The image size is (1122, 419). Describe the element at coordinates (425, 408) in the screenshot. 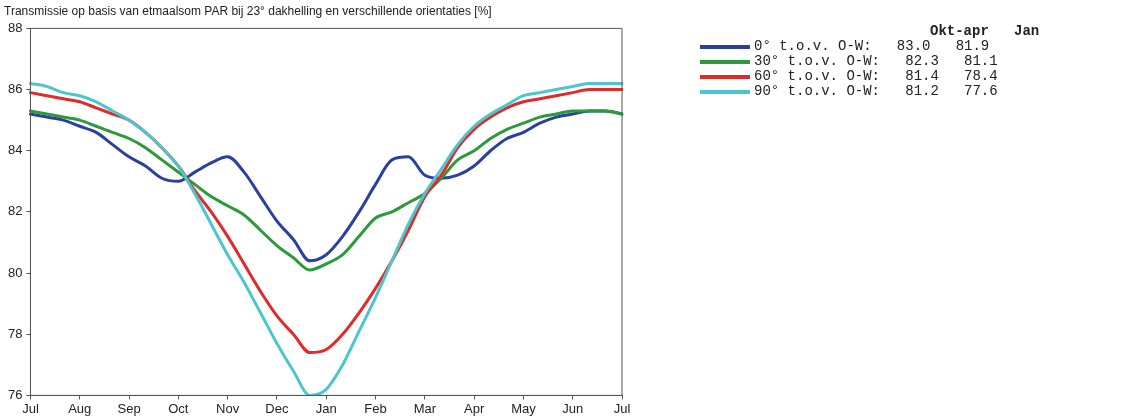

I see `x-tick-label: Mar` at that location.